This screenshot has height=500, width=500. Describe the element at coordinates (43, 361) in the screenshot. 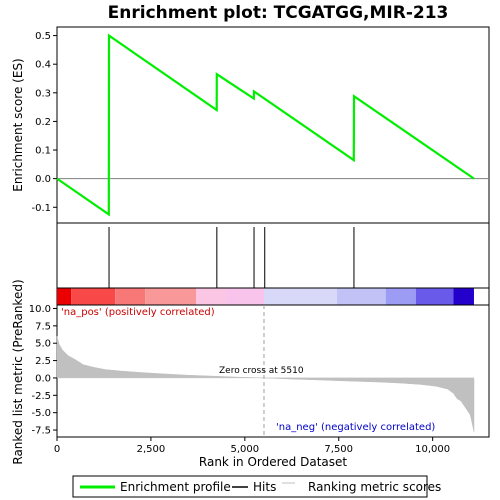

I see `metric-y-tick-label: 2.5` at that location.